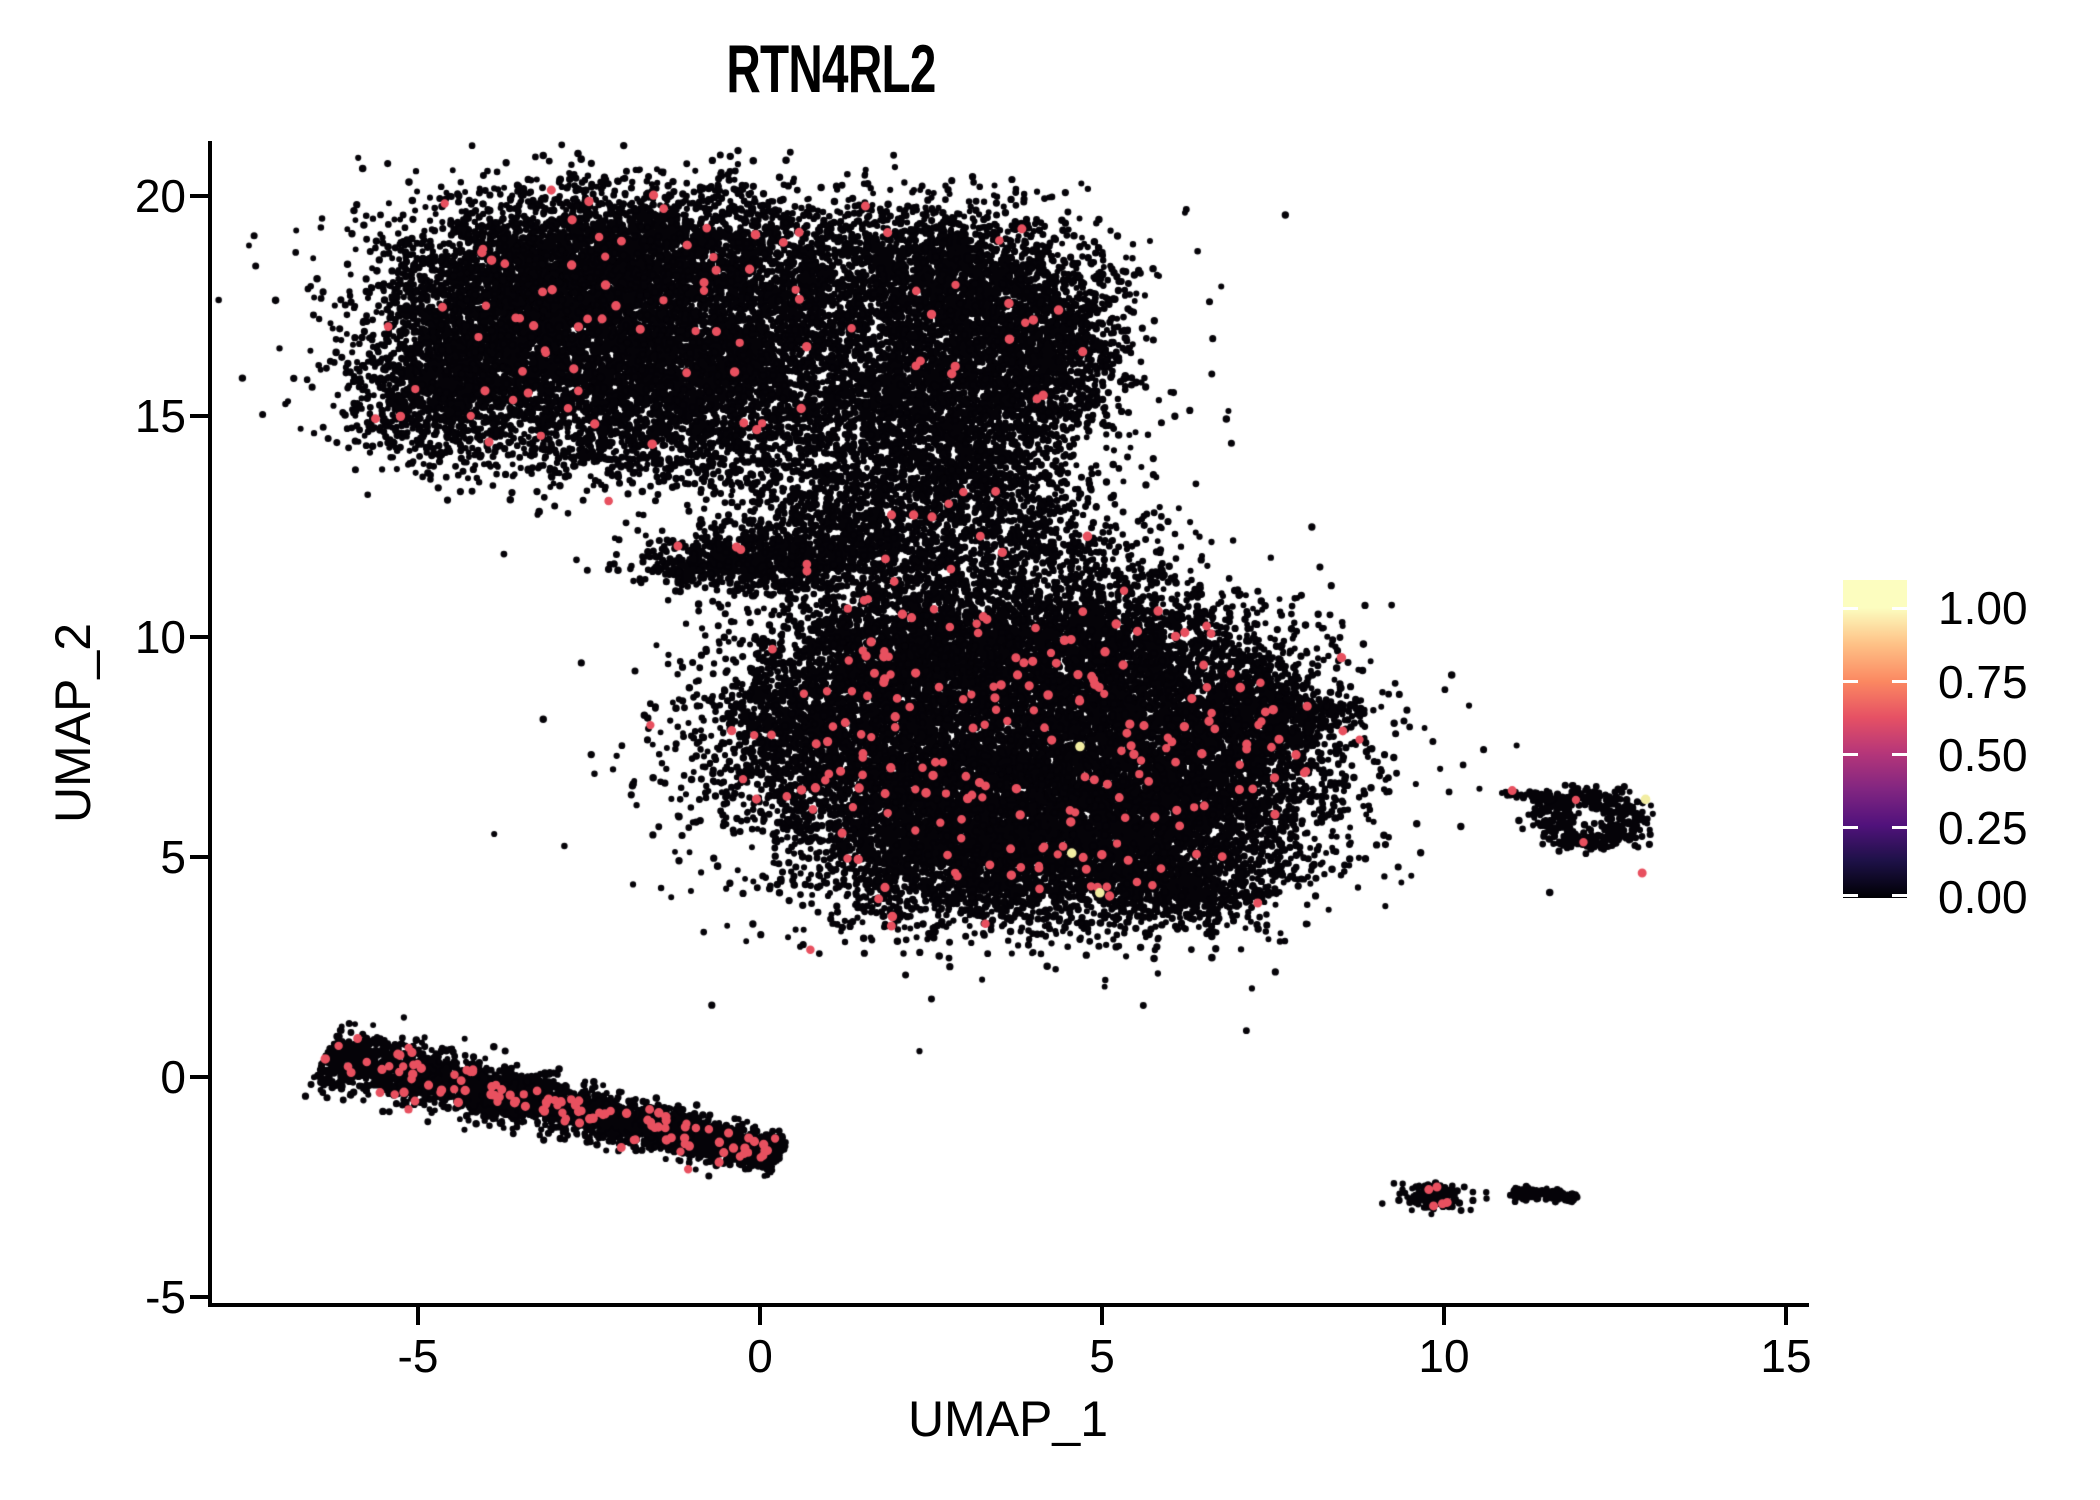 This screenshot has width=2100, height=1500. I want to click on colorbar-tick-label: 0.75, so click(1983, 682).